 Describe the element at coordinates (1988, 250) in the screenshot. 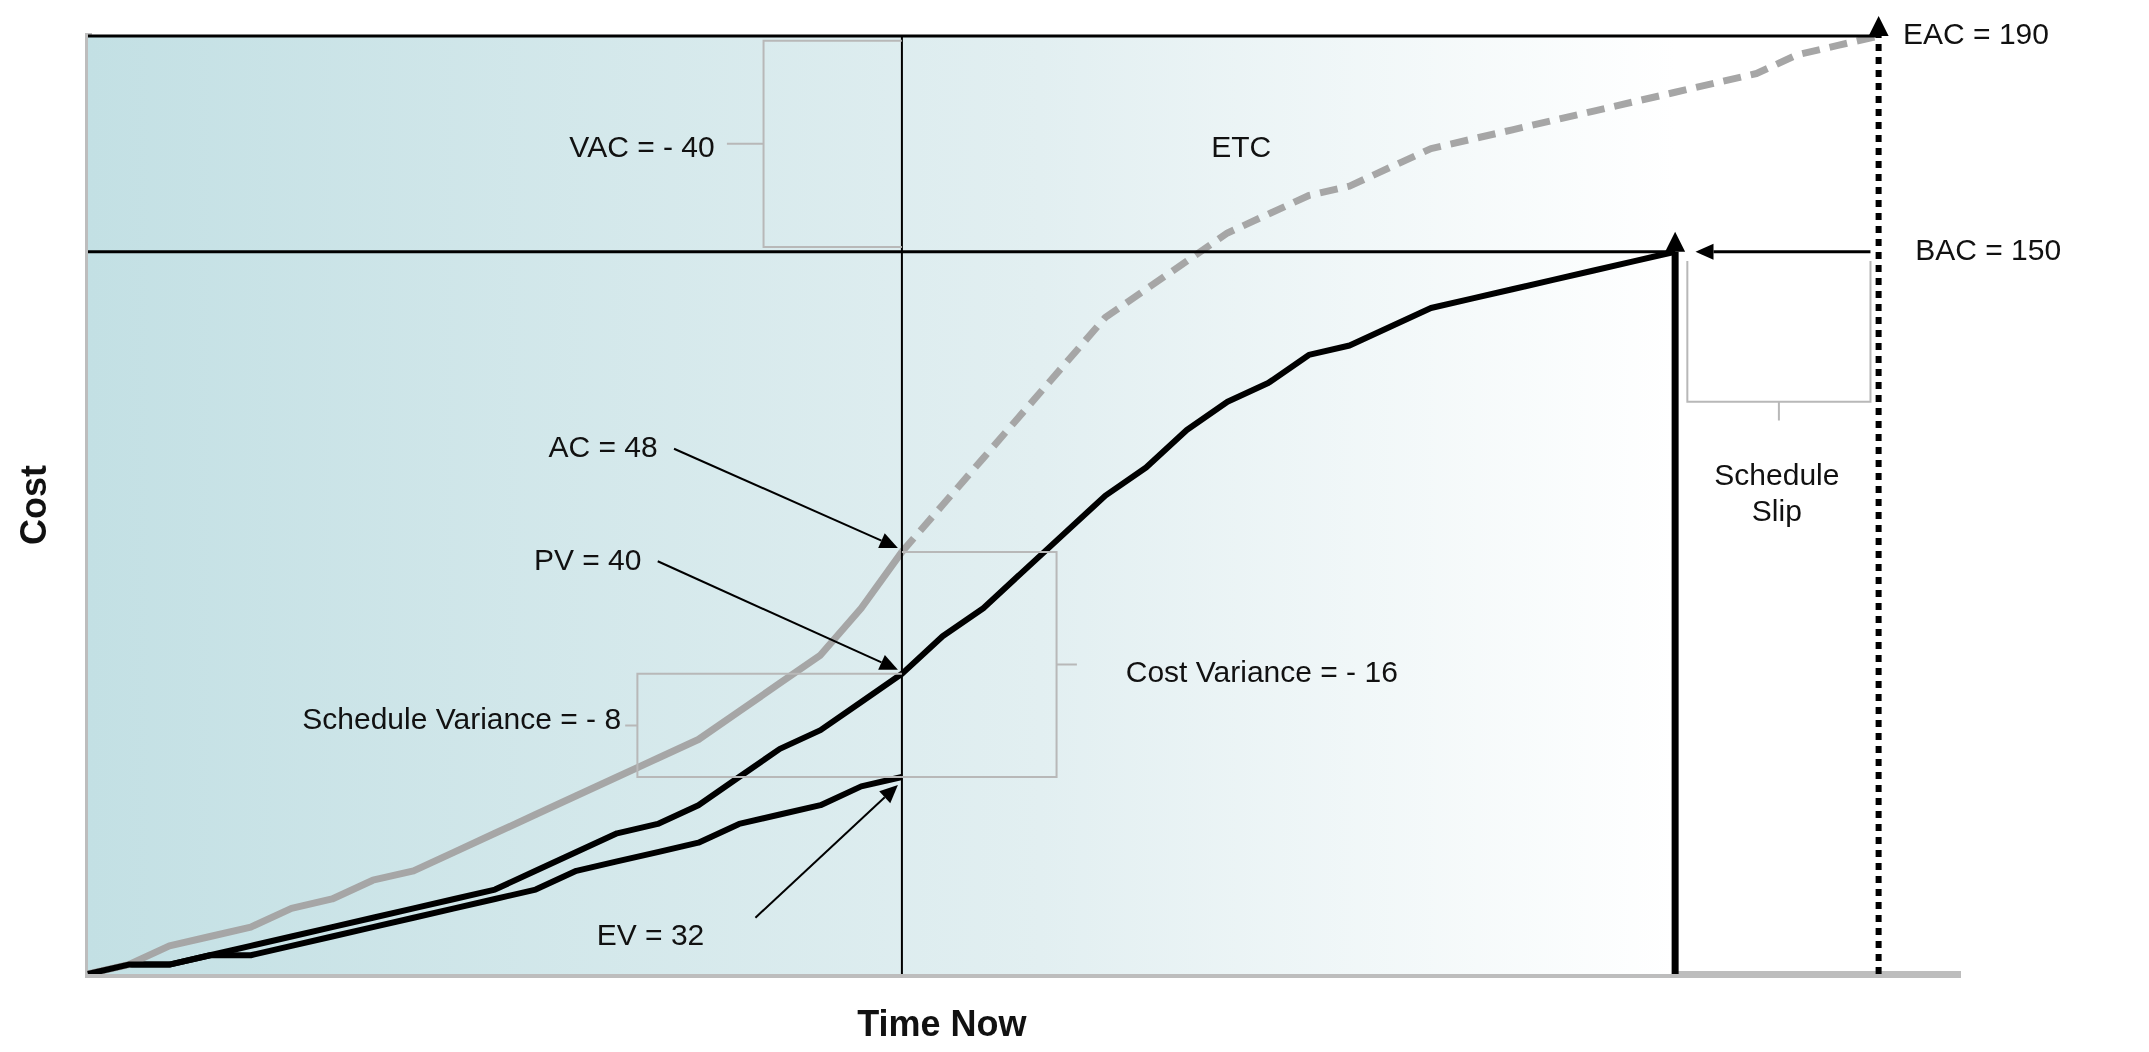

I see `annotation: BAC = 150` at that location.